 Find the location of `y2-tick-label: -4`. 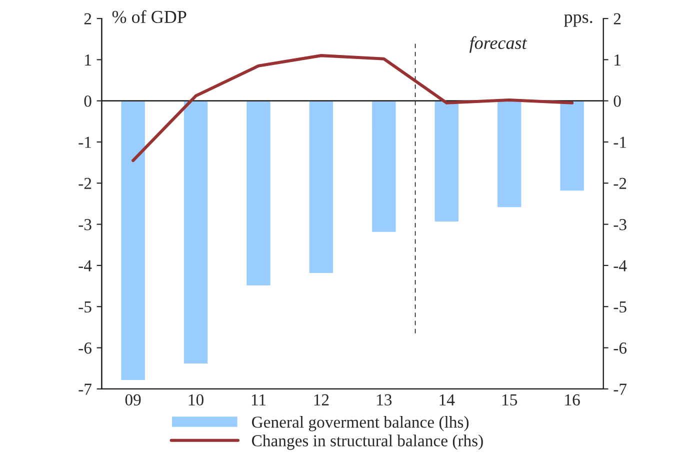

y2-tick-label: -4 is located at coordinates (620, 266).